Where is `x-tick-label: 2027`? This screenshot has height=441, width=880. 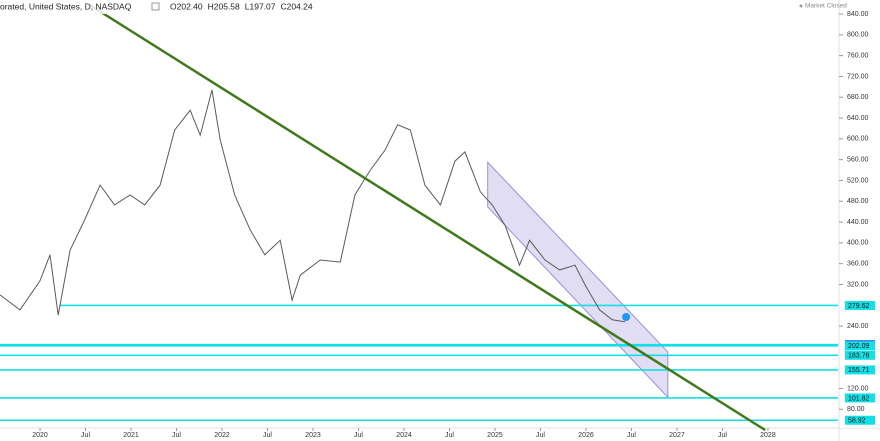
x-tick-label: 2027 is located at coordinates (677, 435).